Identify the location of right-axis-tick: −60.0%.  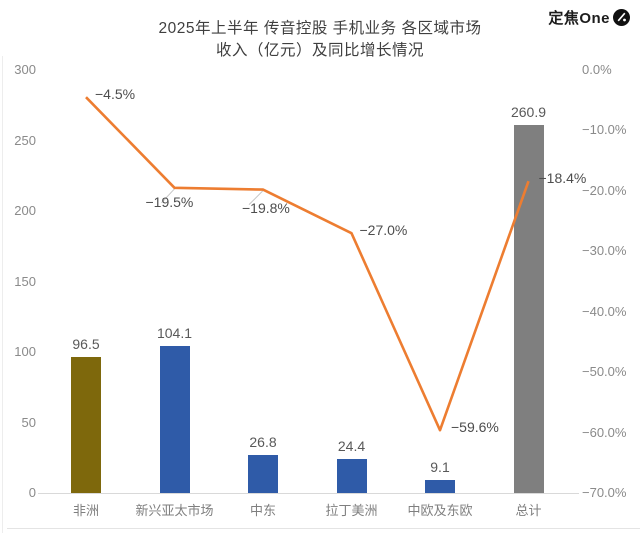
(604, 432).